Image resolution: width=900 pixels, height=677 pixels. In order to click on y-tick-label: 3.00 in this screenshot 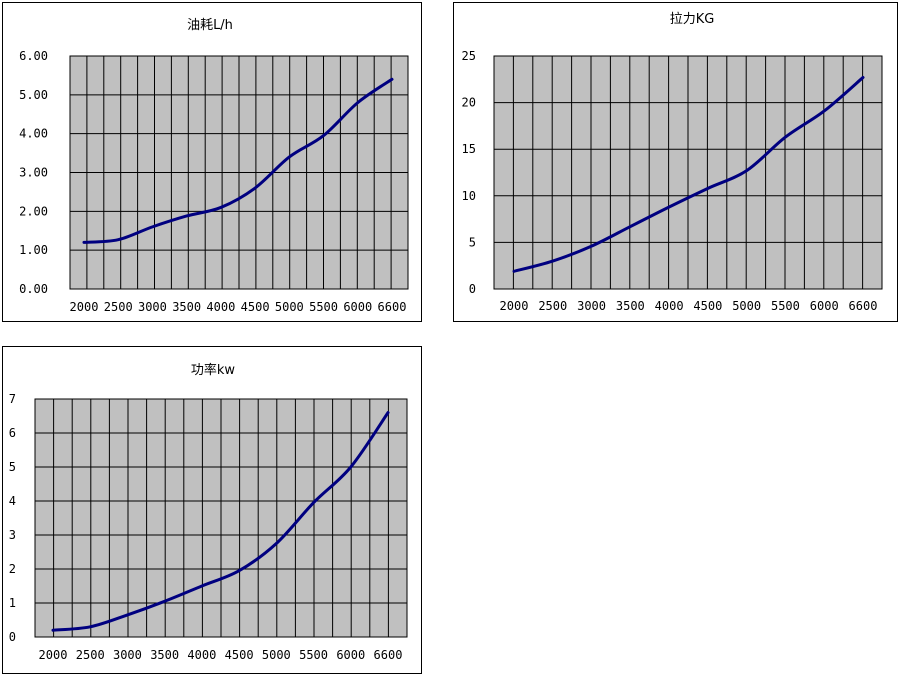, I will do `click(33, 173)`.